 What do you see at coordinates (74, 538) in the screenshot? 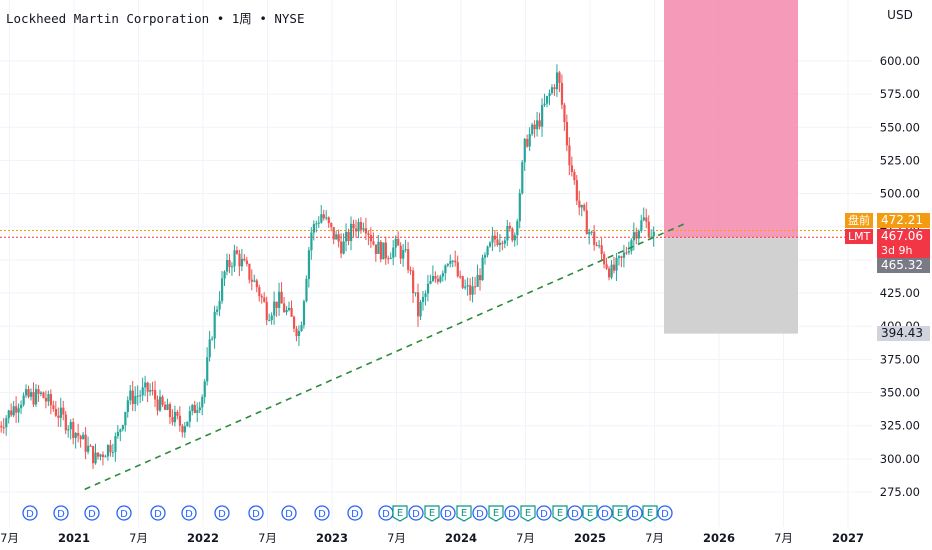
I see `time-axis-label: 2021` at bounding box center [74, 538].